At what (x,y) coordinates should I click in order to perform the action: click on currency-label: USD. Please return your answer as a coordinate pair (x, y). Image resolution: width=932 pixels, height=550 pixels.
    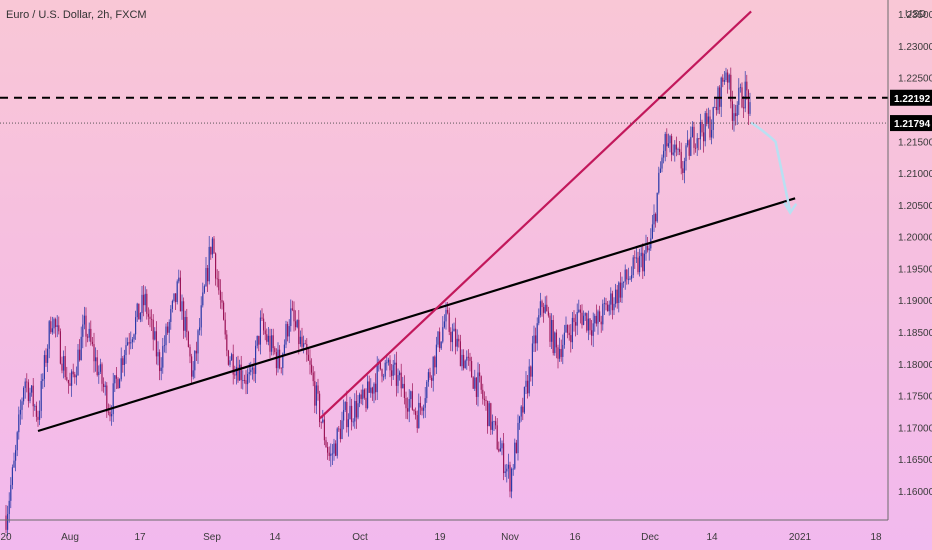
    Looking at the image, I should click on (915, 14).